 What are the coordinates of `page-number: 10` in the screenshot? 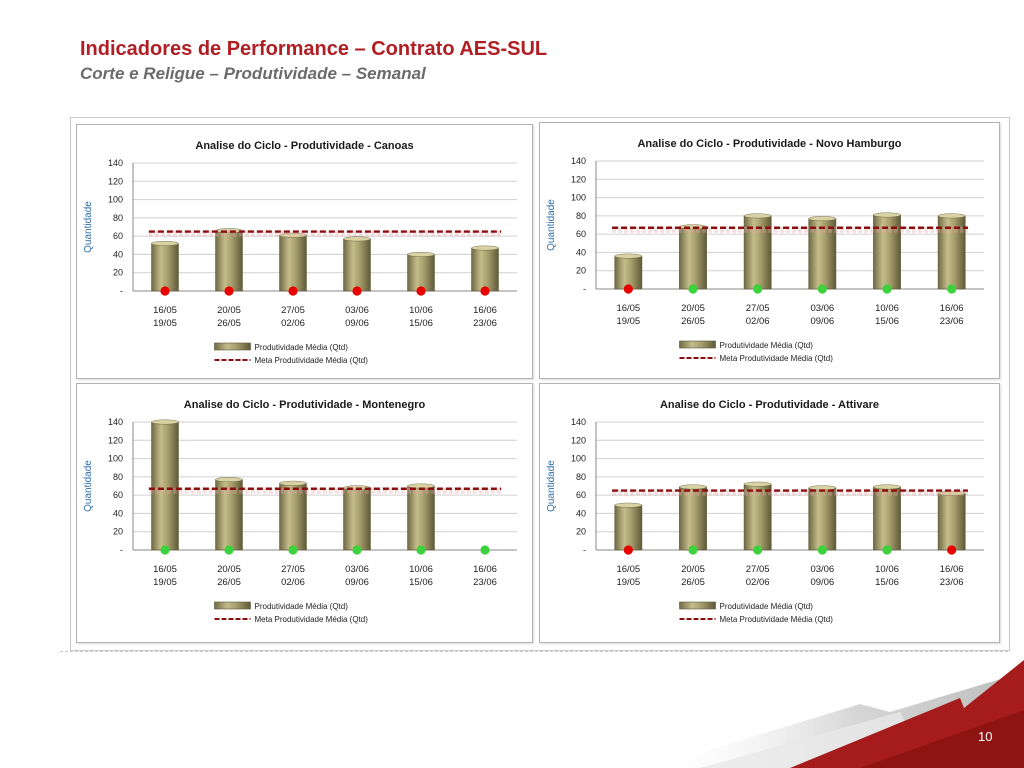 It's located at (985, 736).